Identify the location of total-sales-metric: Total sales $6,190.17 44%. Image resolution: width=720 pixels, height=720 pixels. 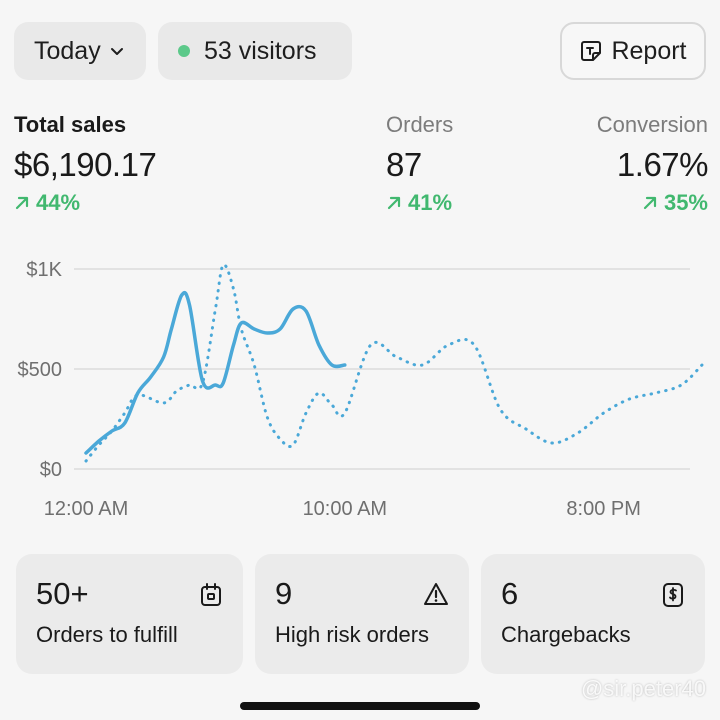
(85, 164).